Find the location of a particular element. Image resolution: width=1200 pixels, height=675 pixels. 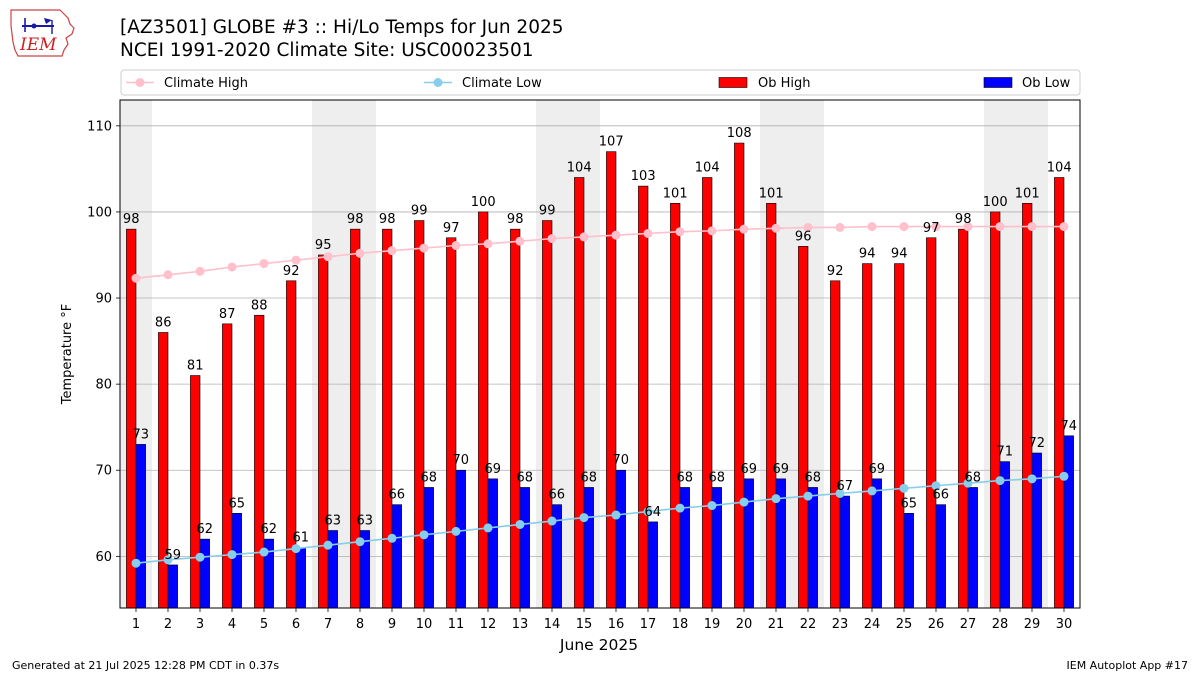

x-tick-label: 20 is located at coordinates (744, 624).